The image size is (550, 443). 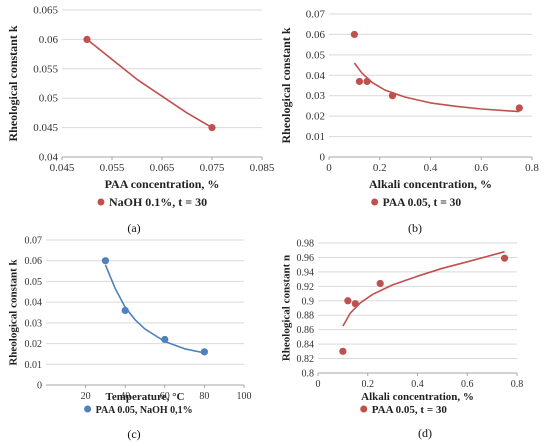 What do you see at coordinates (45, 11) in the screenshot?
I see `y-tick-label: 0.065` at bounding box center [45, 11].